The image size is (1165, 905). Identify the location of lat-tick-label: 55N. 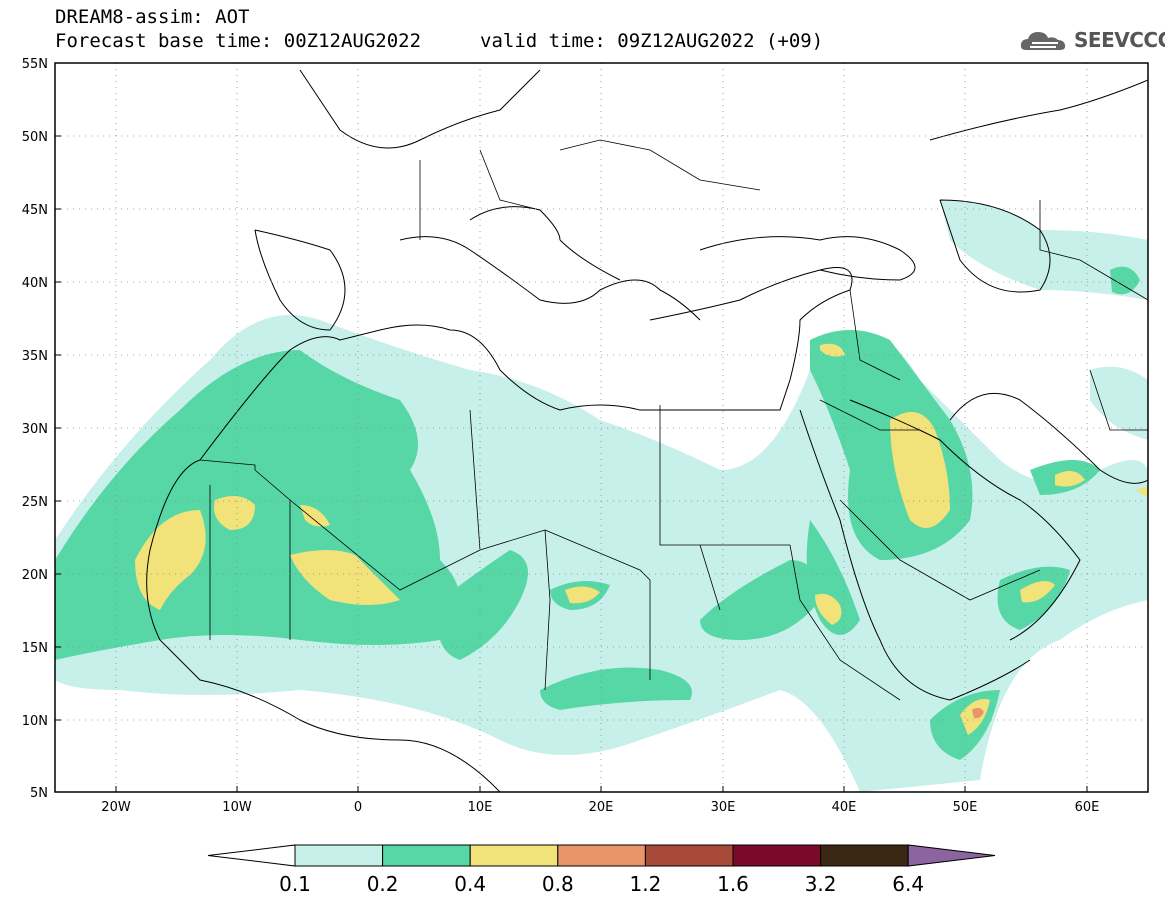
(35, 64).